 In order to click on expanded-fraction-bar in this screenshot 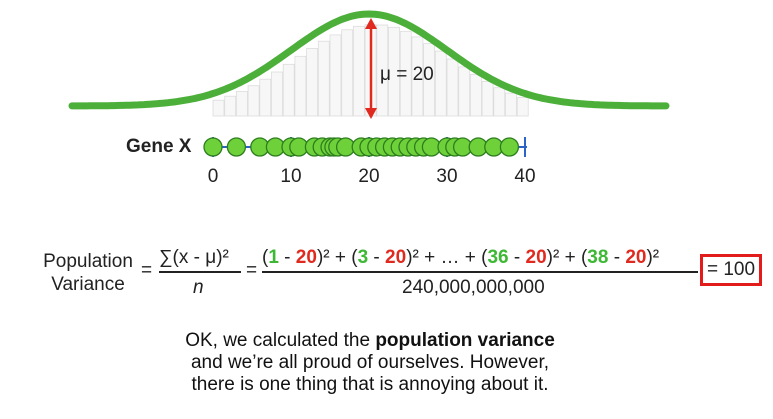, I will do `click(480, 272)`.